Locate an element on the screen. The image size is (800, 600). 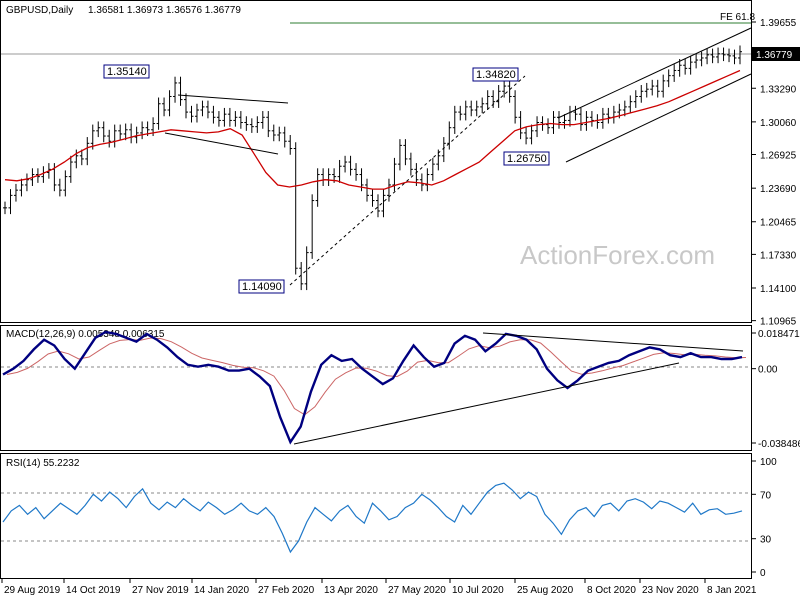
price-tick-label: 1.23690 is located at coordinates (778, 189).